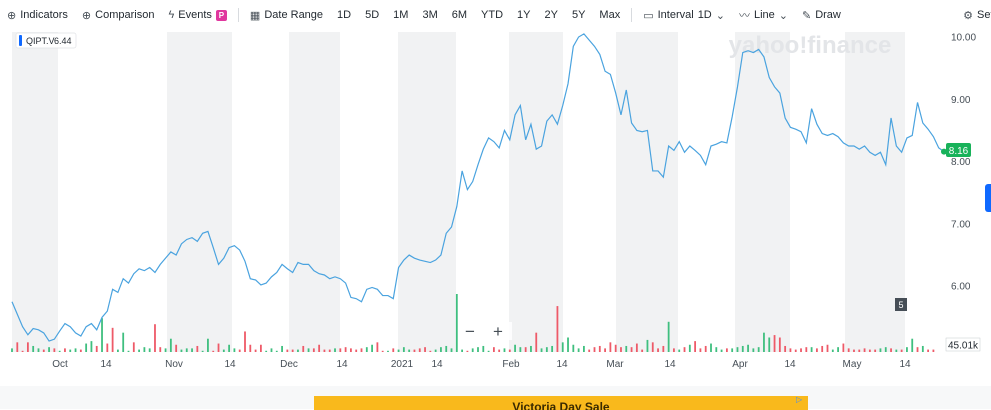 Image resolution: width=991 pixels, height=410 pixels. What do you see at coordinates (799, 399) in the screenshot?
I see `ad-info-icon: ▷` at bounding box center [799, 399].